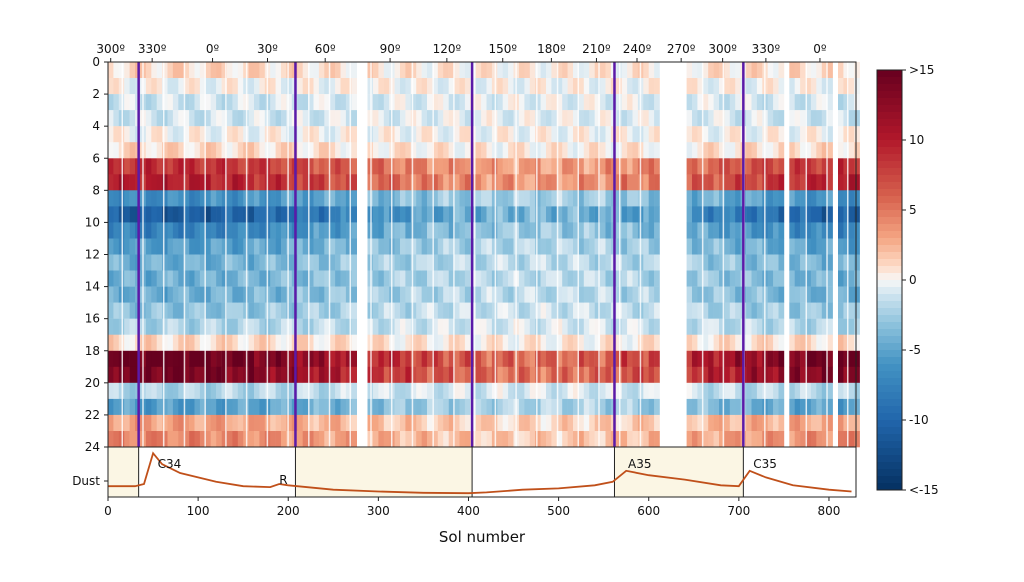  I want to click on data-gap-stripe, so click(785, 254).